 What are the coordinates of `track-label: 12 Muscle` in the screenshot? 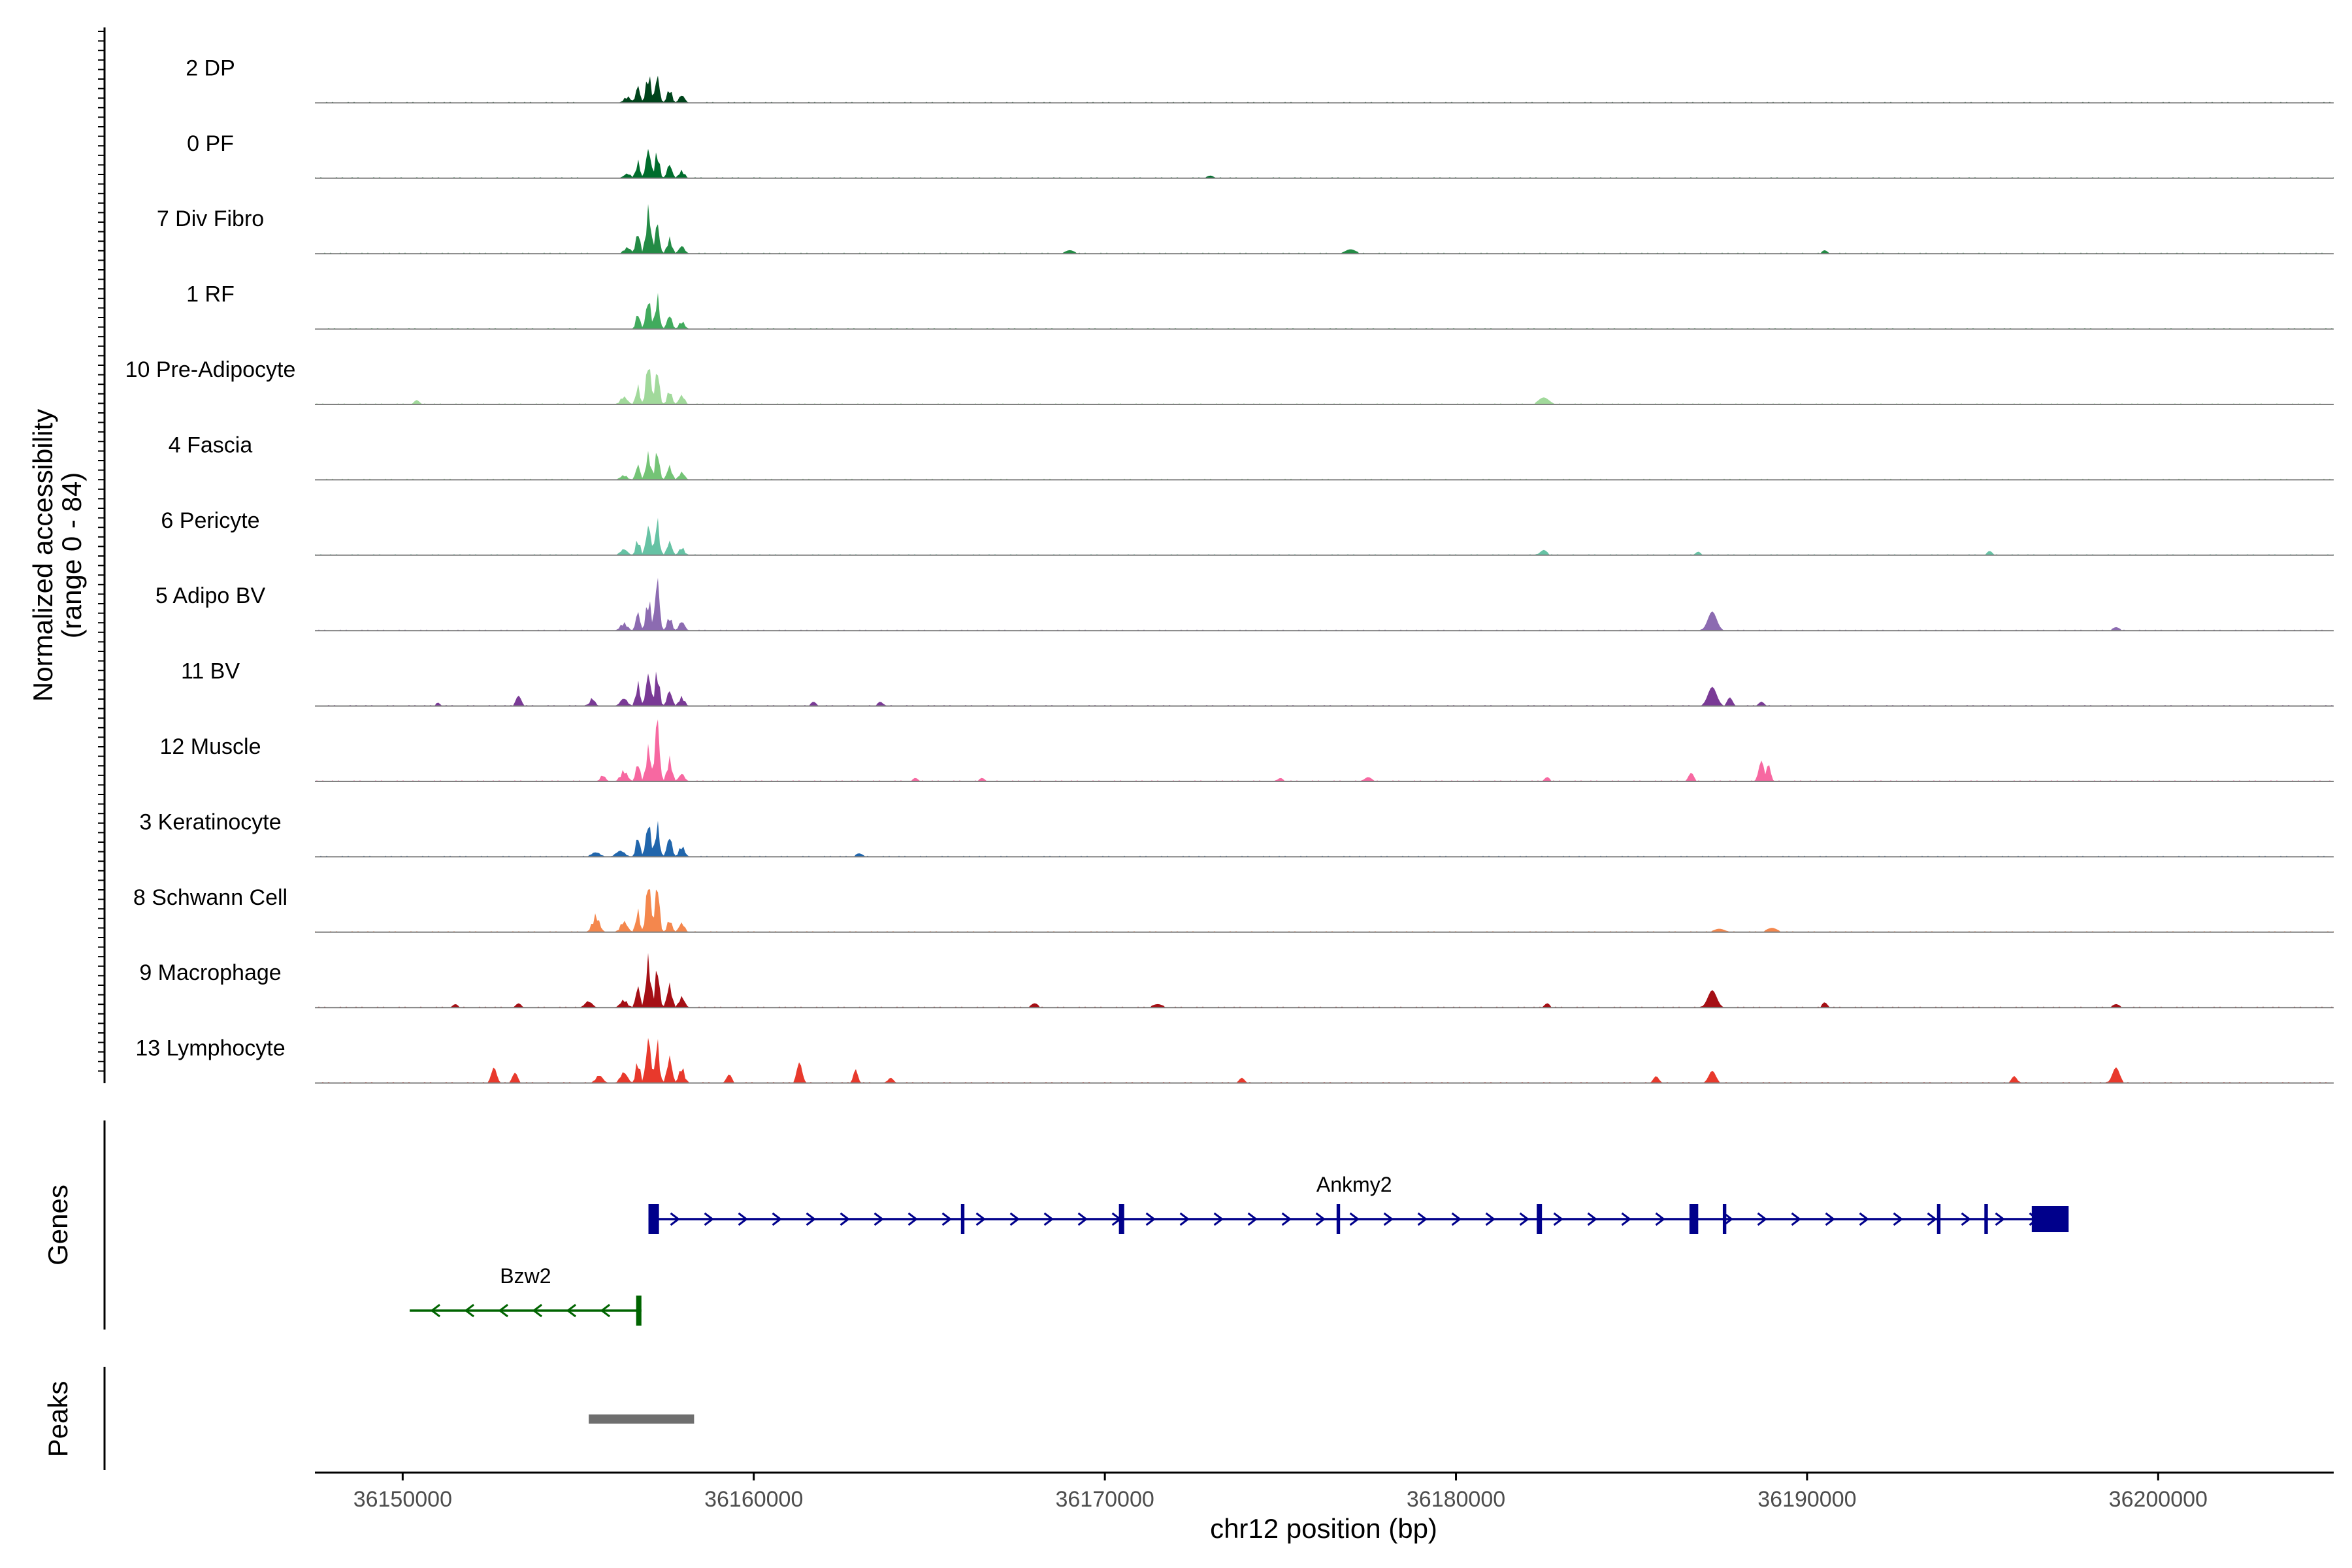 It's located at (210, 746).